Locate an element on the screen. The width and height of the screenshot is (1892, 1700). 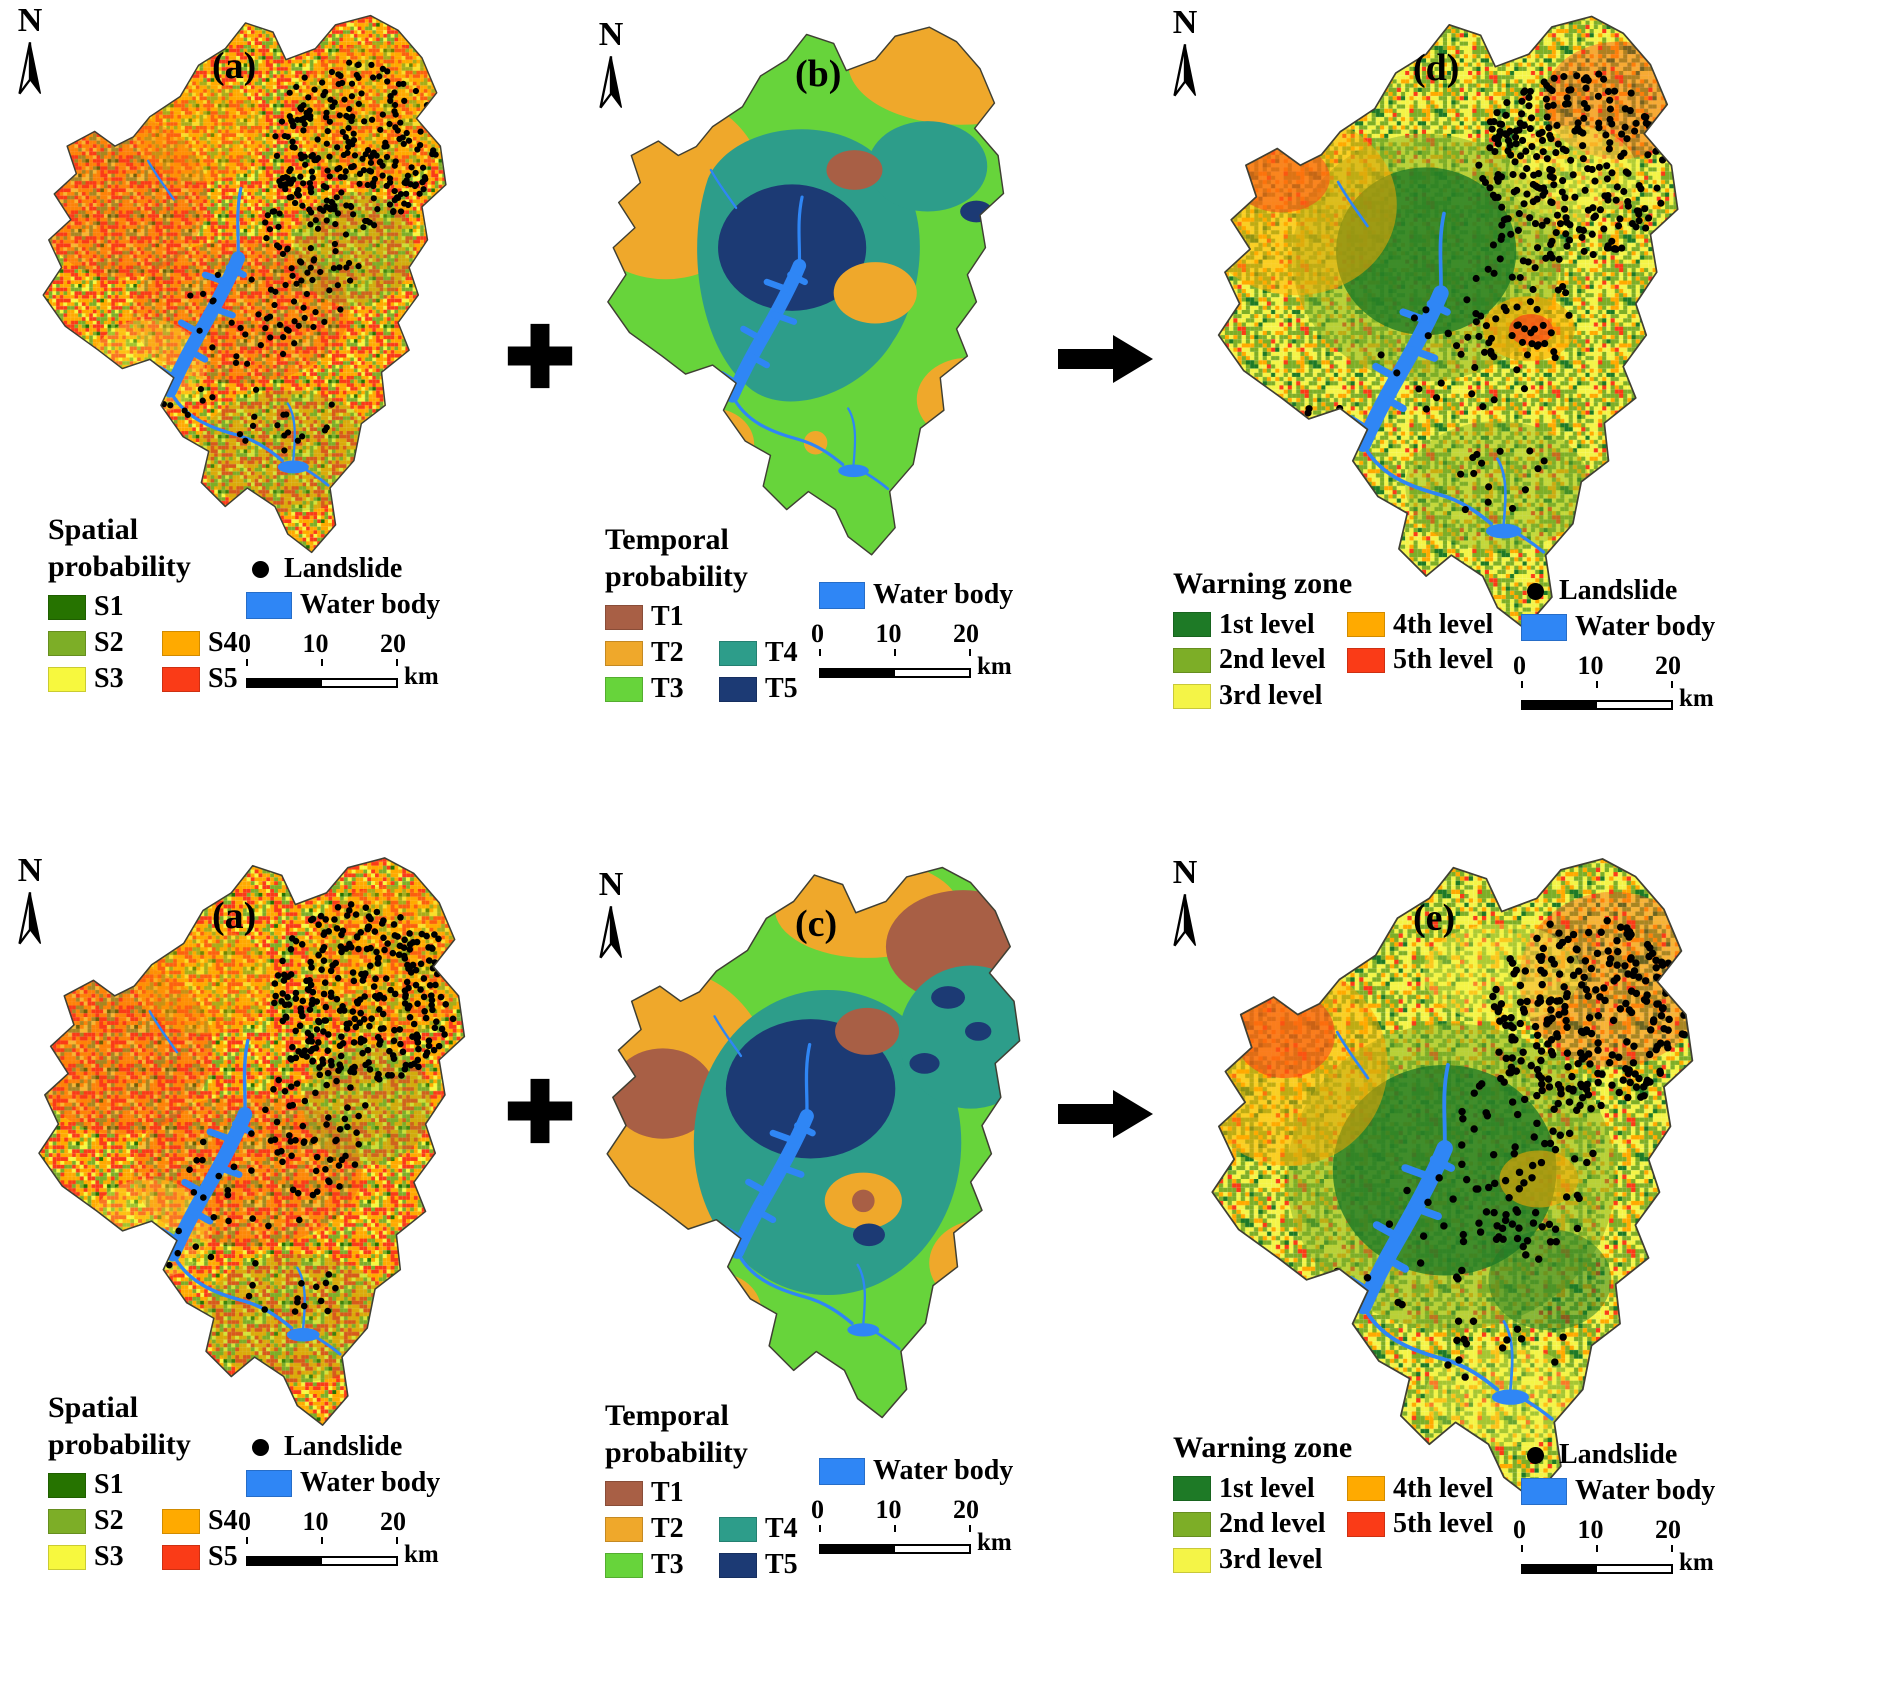
t3-label: T3 is located at coordinates (667, 688).